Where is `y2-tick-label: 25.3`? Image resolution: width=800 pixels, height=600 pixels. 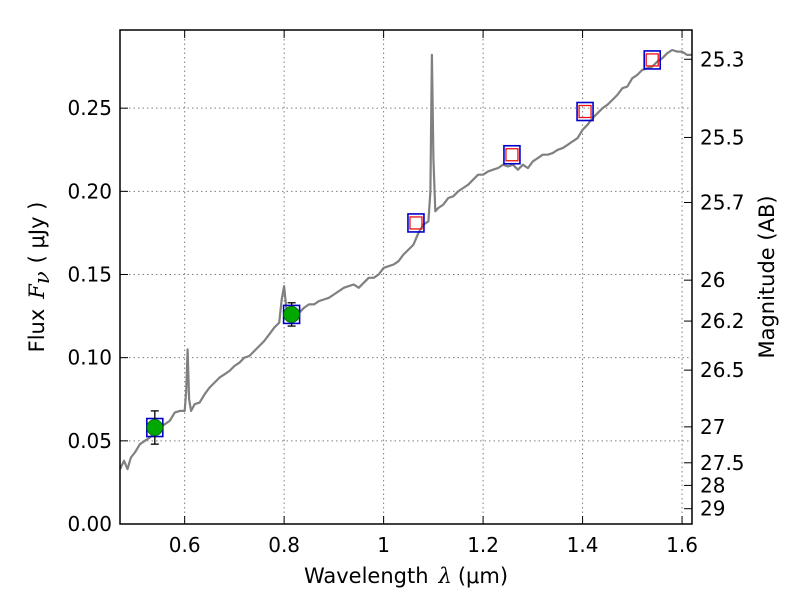 y2-tick-label: 25.3 is located at coordinates (722, 59).